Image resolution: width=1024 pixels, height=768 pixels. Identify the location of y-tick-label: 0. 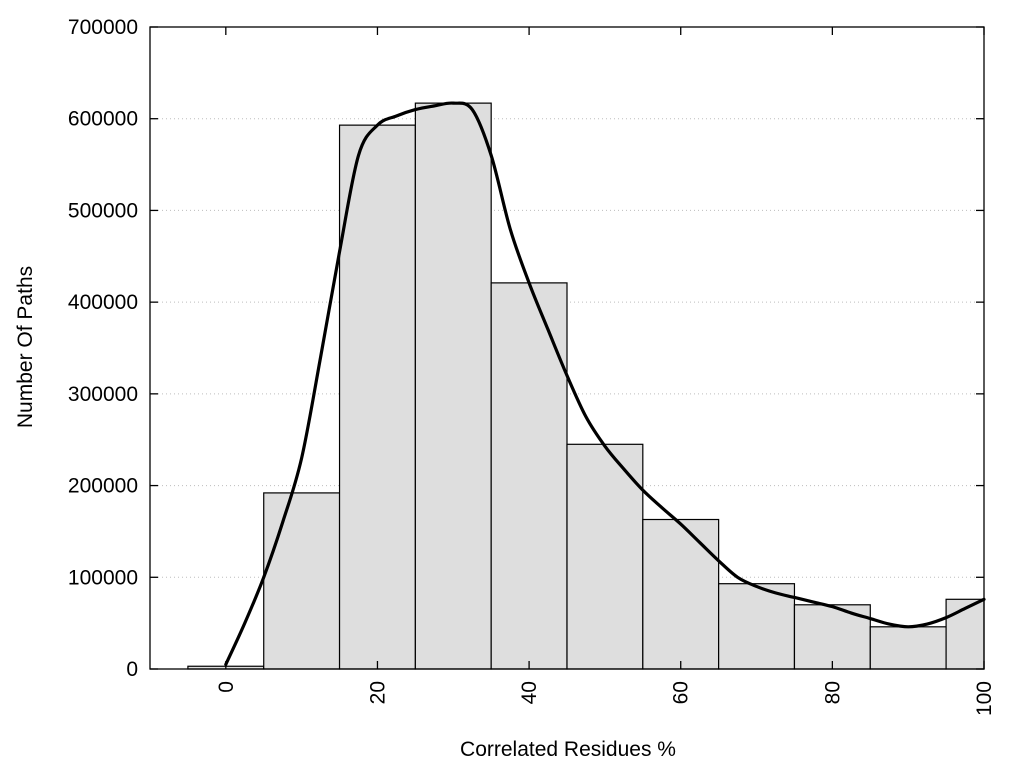
(132, 669).